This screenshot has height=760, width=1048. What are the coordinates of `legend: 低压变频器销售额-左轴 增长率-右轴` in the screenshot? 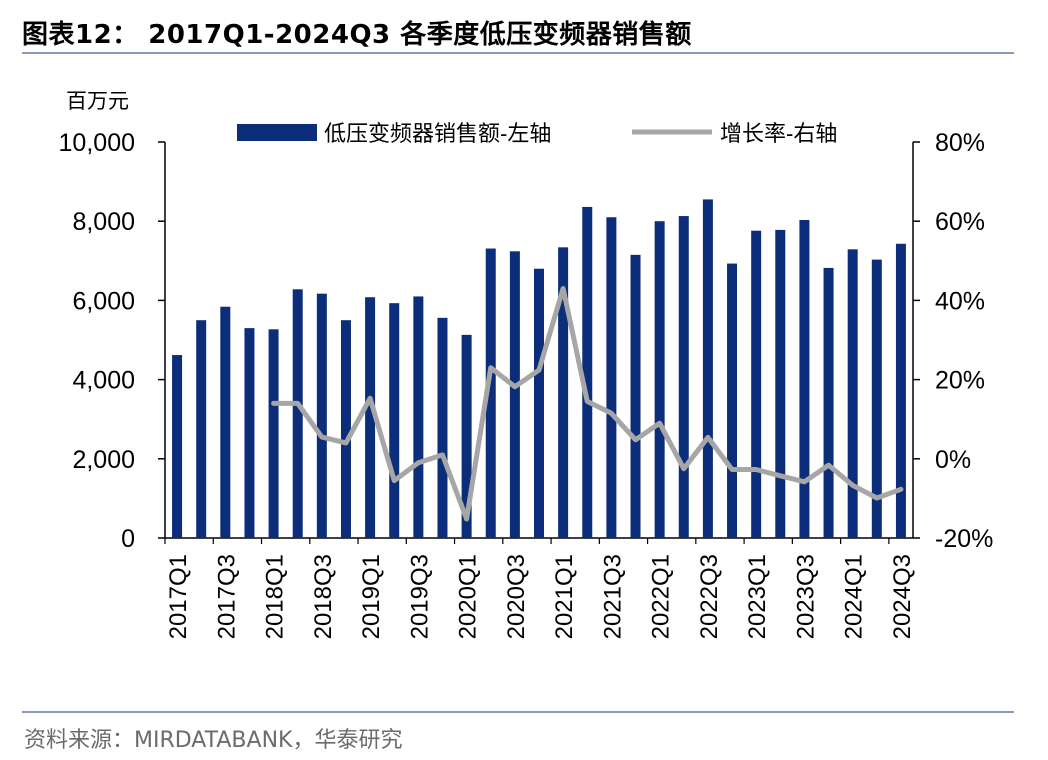 It's located at (537, 133).